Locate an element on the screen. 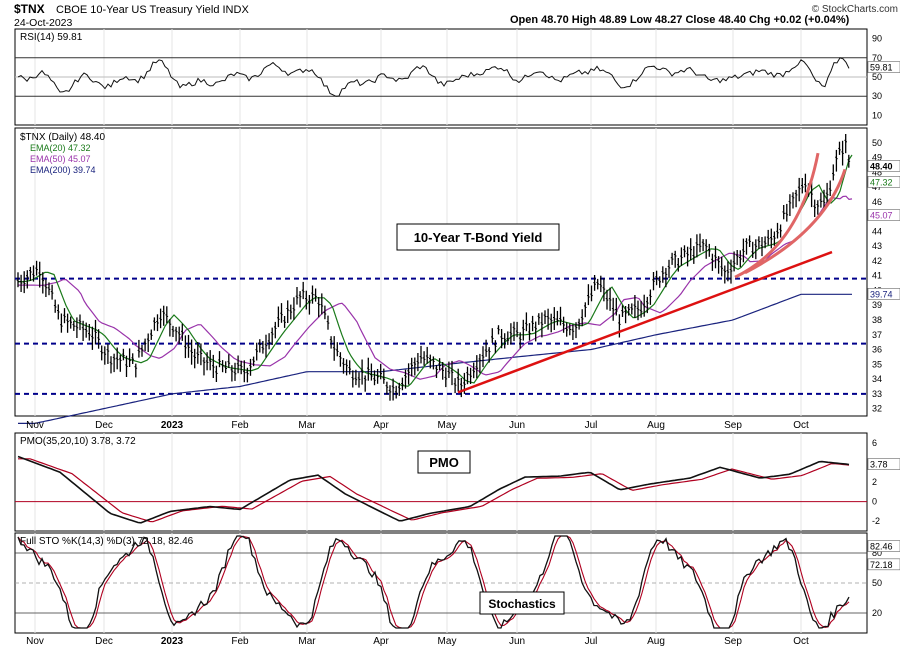 The image size is (900, 650). sto-annotation-box is located at coordinates (522, 603).